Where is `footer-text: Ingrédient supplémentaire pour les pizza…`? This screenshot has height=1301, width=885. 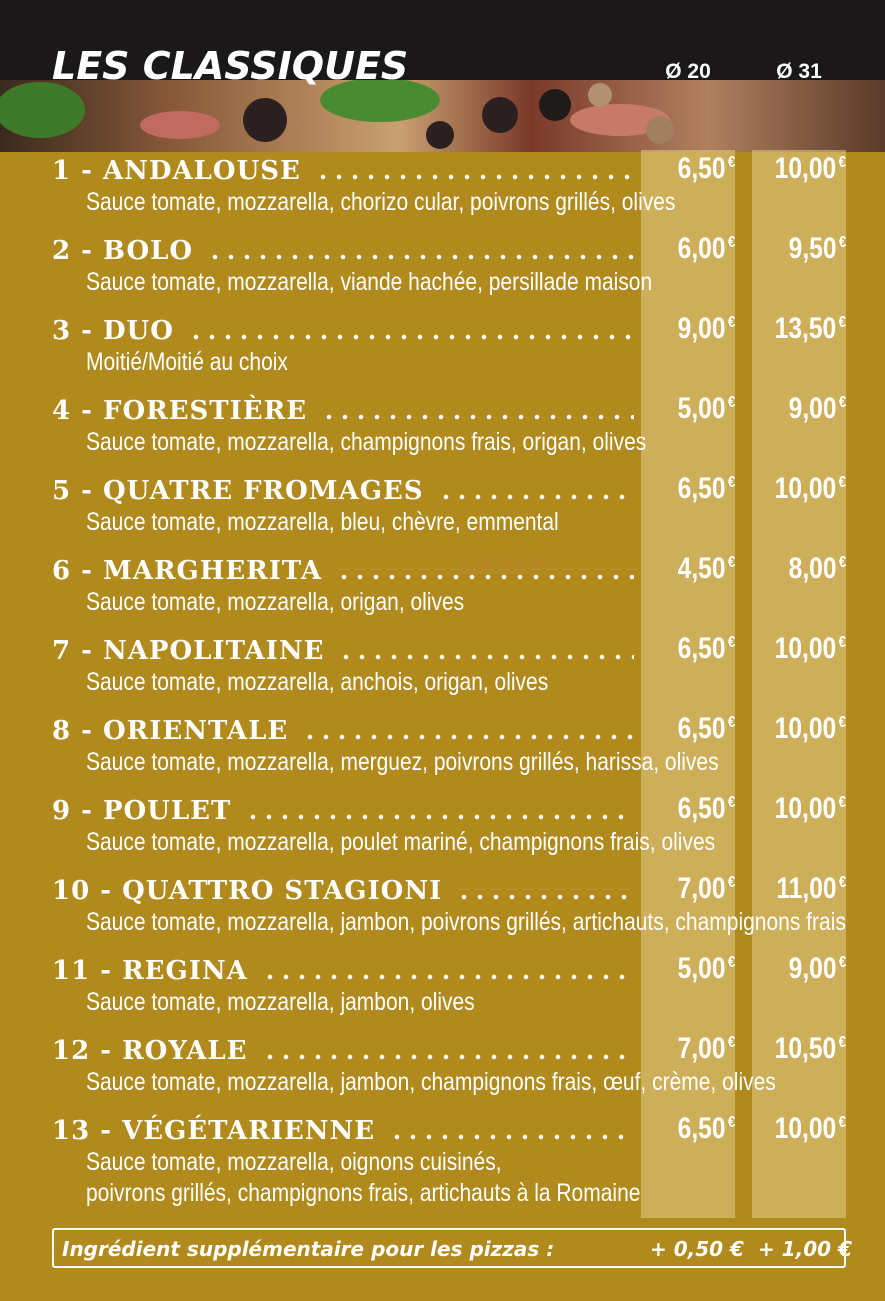
footer-text: Ingrédient supplémentaire pour les pizza… is located at coordinates (308, 1249).